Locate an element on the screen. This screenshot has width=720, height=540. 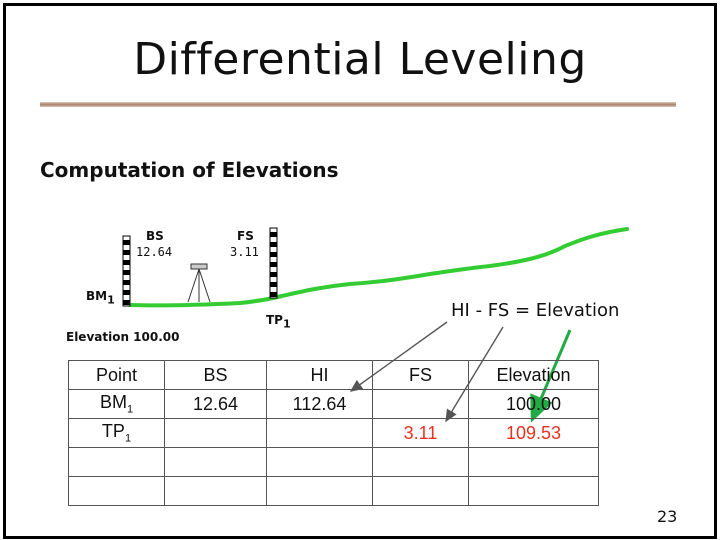
header-bs: BS is located at coordinates (215, 375).